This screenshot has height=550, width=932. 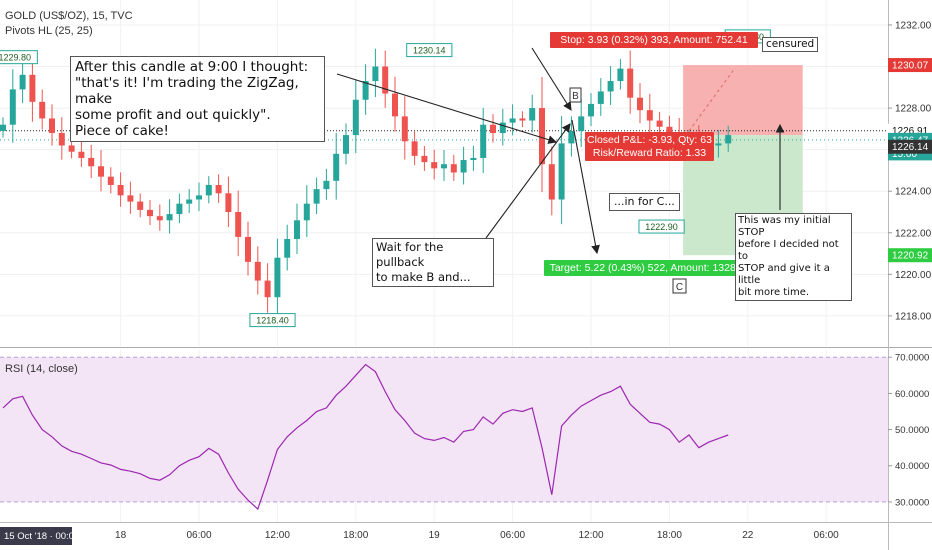 I want to click on price-badge-entry-price-text: 1226.91, so click(x=910, y=131).